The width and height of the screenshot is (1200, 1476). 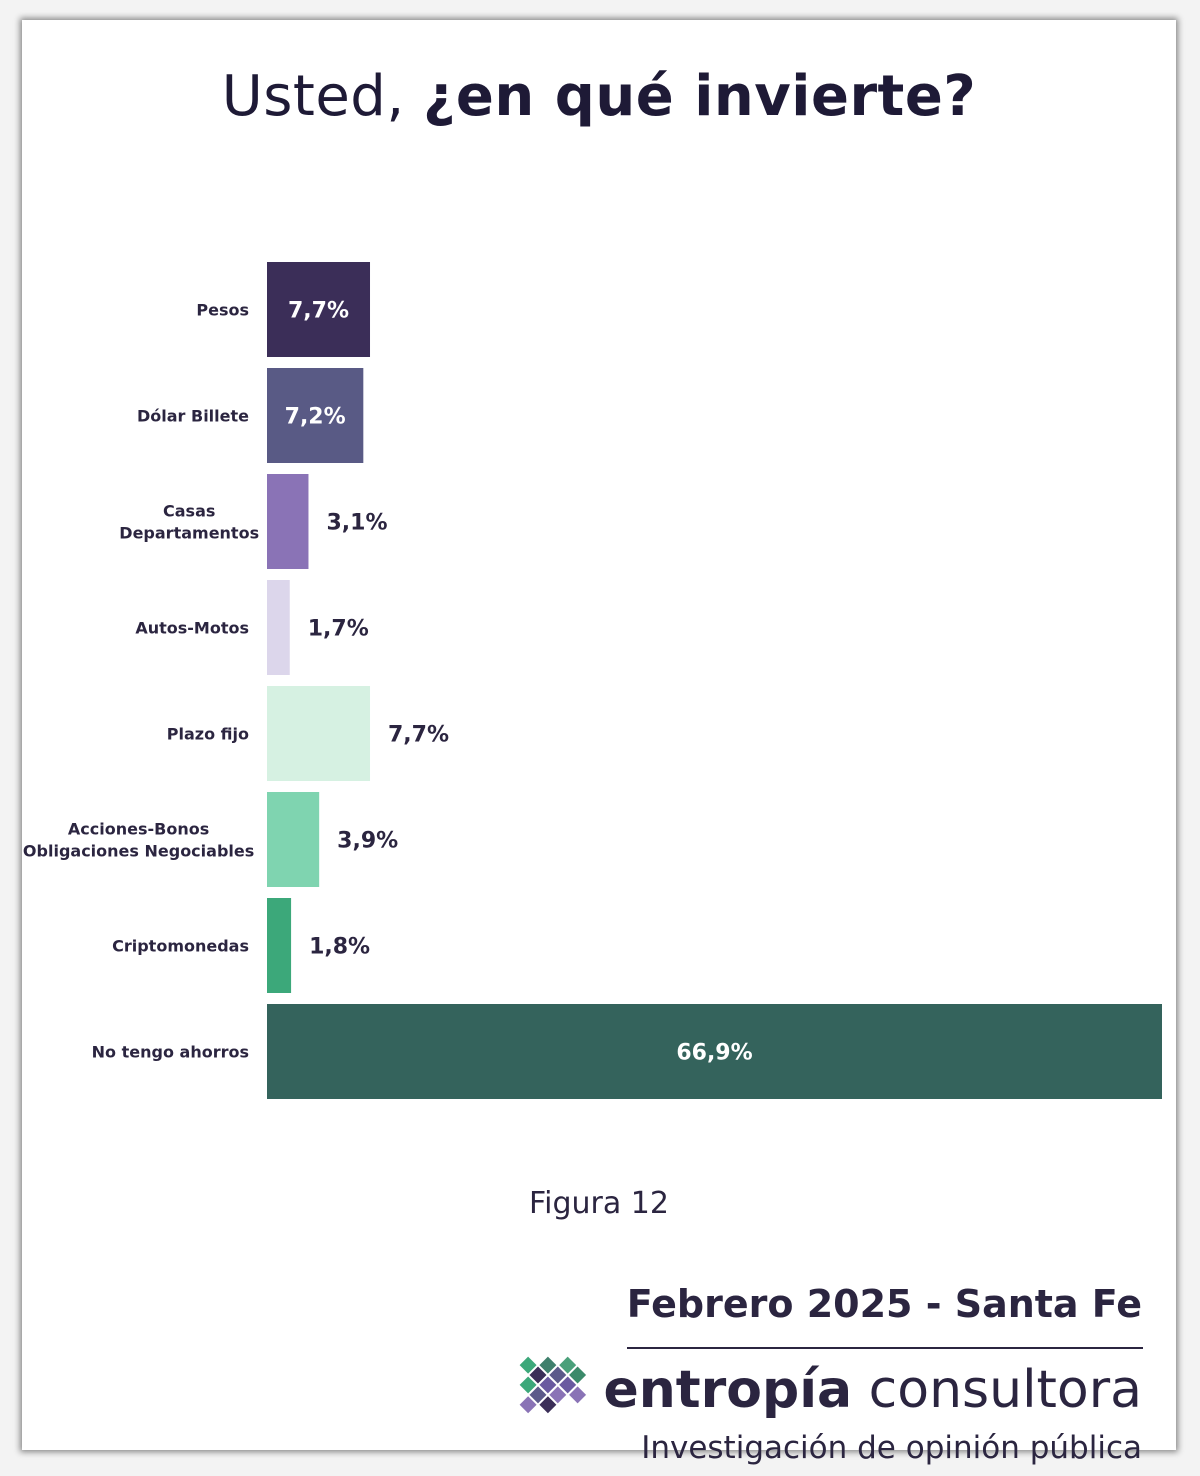 I want to click on page-title: Usted, ¿en qué invierte?, so click(x=599, y=96).